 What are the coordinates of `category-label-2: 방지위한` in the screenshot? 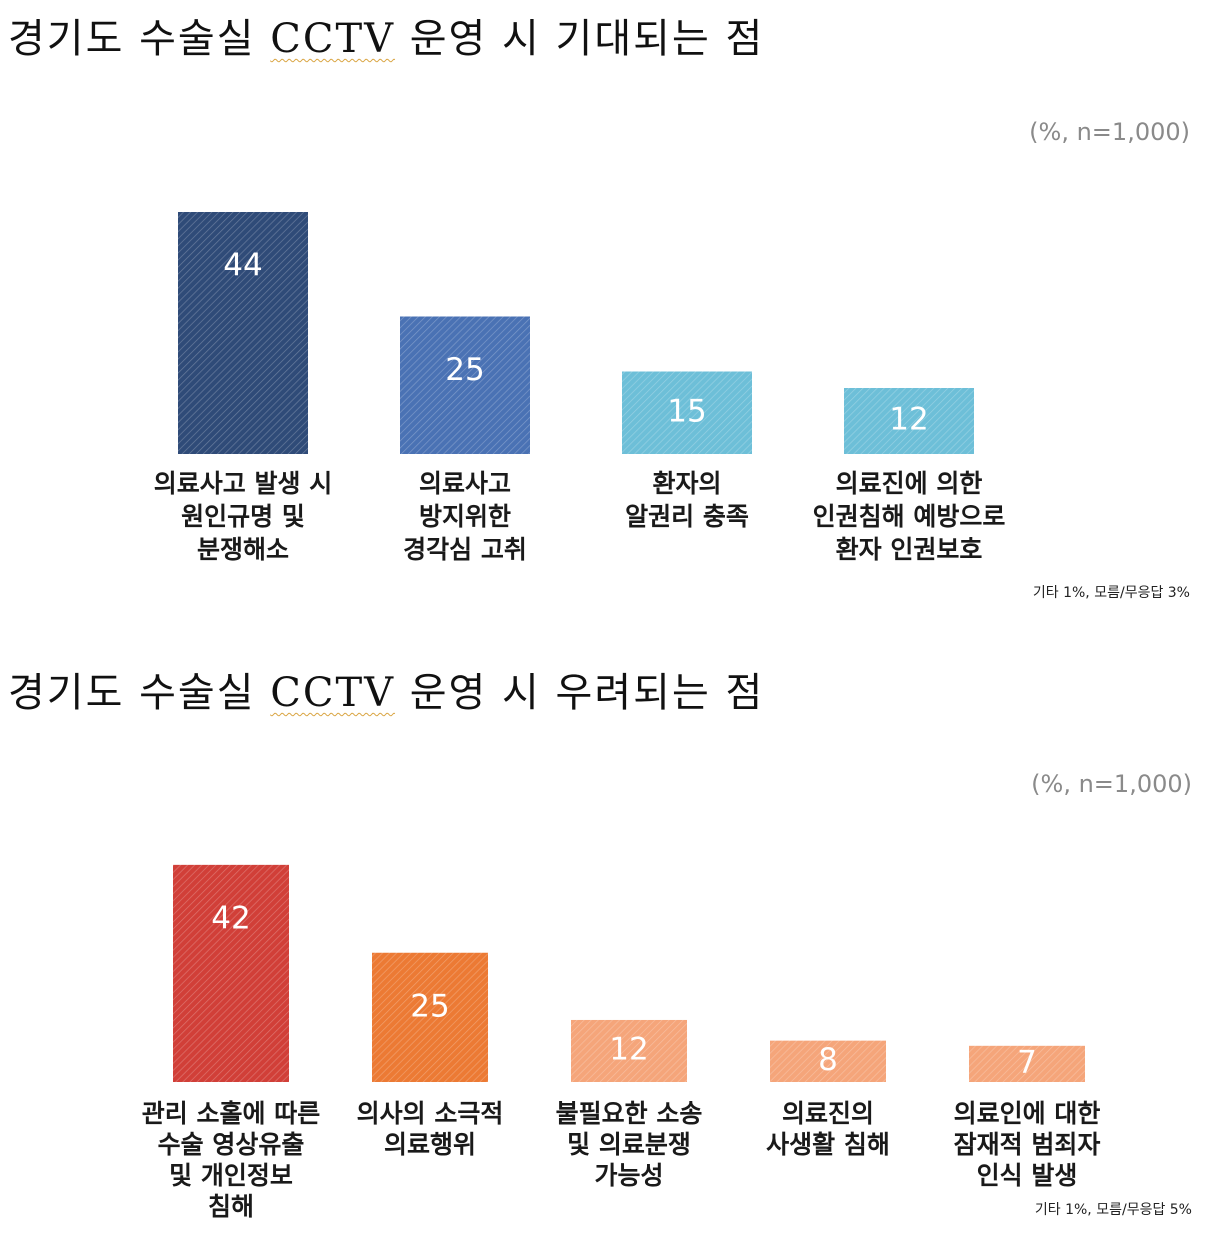 It's located at (465, 516).